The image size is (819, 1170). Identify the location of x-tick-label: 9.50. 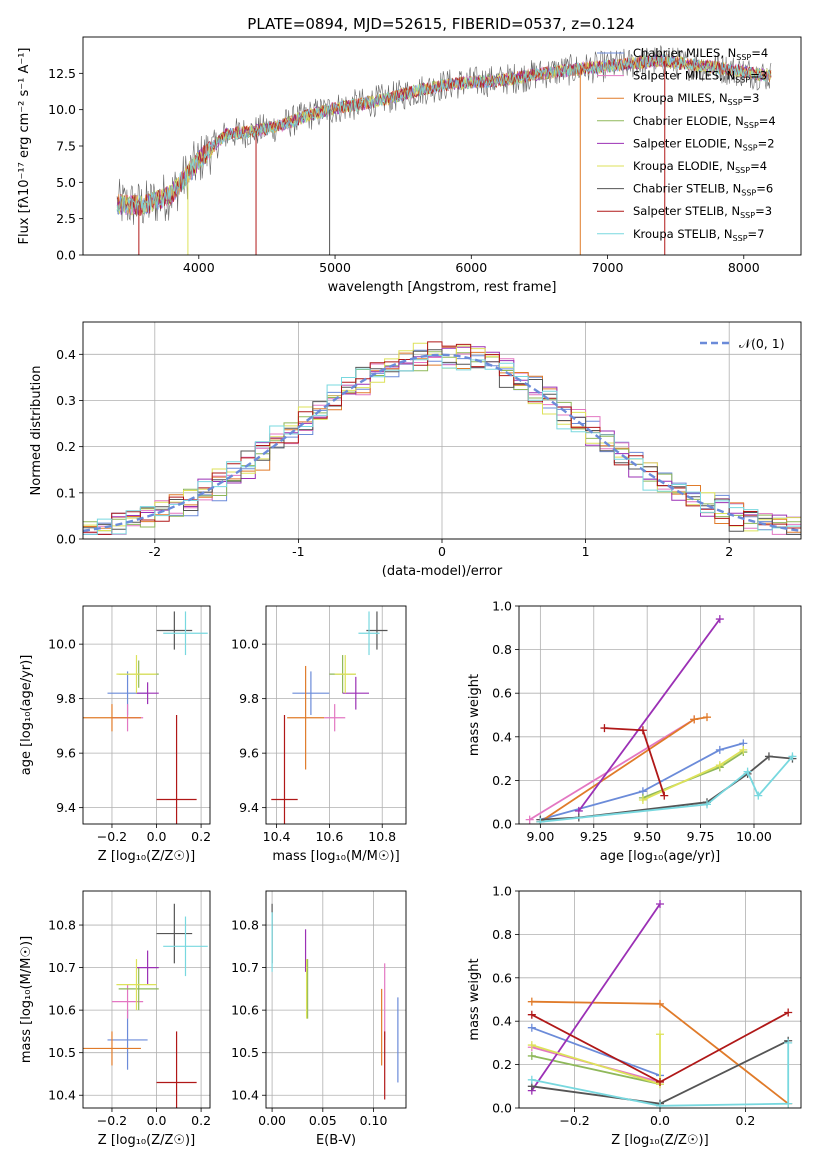
(647, 836).